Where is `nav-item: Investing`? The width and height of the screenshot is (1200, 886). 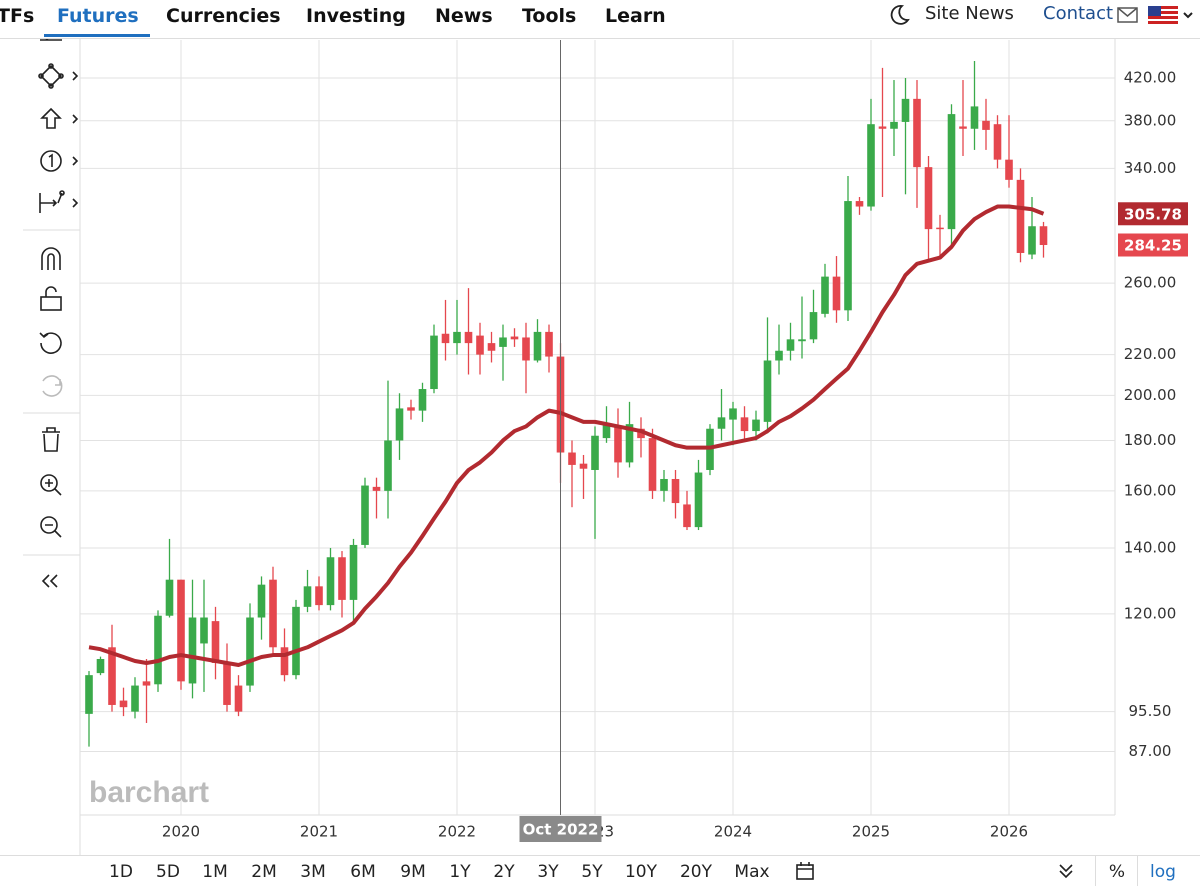
nav-item: Investing is located at coordinates (356, 16).